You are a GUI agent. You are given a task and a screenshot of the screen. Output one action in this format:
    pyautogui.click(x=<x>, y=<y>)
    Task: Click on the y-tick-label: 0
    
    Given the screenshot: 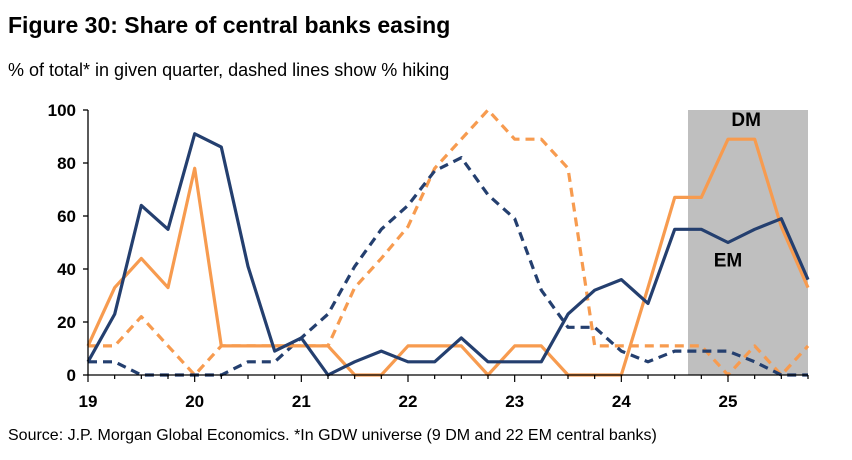 What is the action you would take?
    pyautogui.click(x=71, y=375)
    